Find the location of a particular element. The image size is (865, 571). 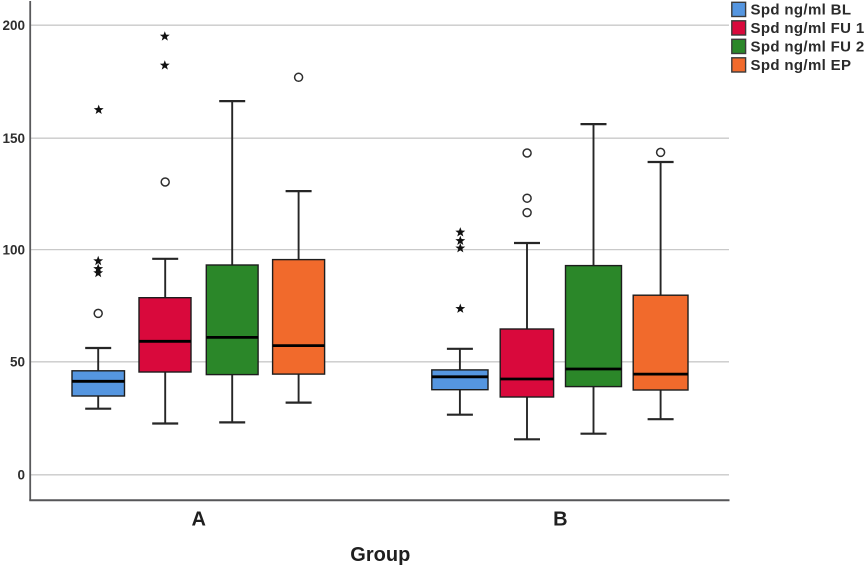

svg-text: 200 is located at coordinates (13, 25).